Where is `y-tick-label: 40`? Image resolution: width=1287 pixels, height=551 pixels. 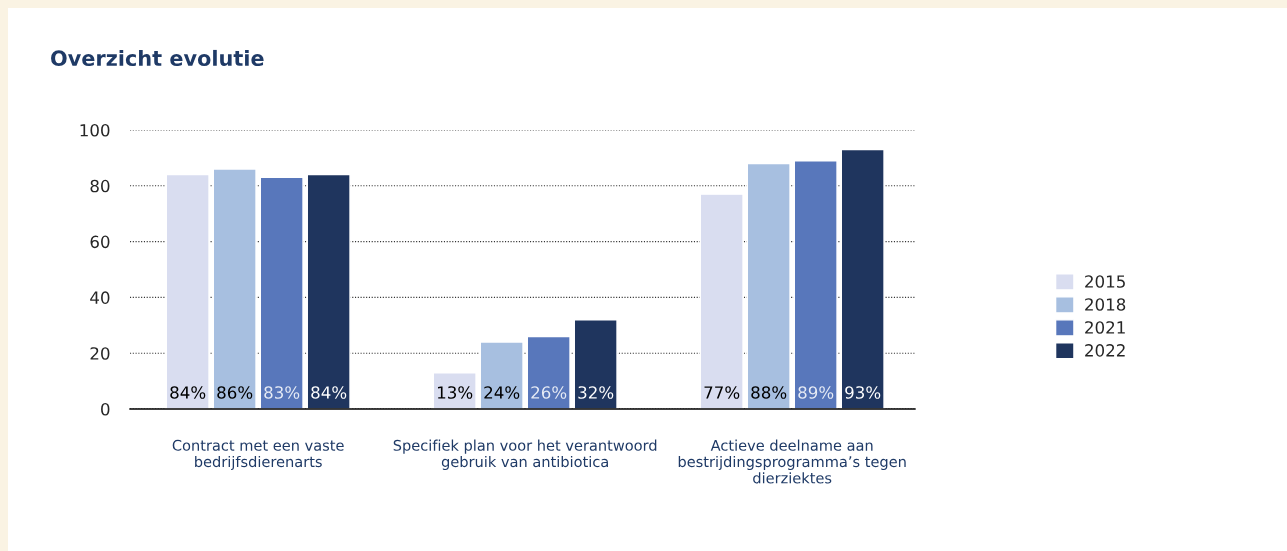
y-tick-label: 40 is located at coordinates (100, 297).